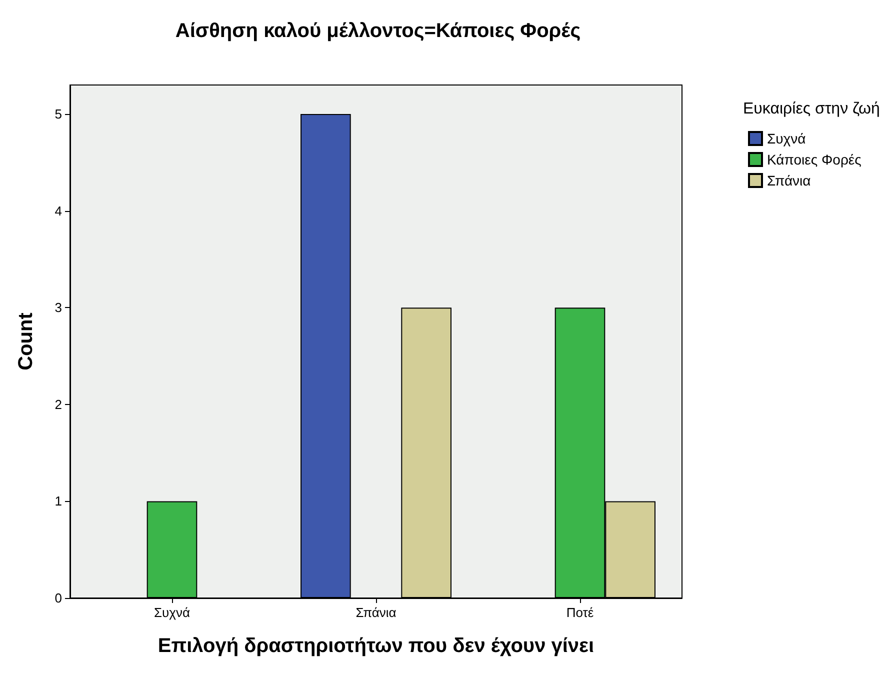  Describe the element at coordinates (376, 646) in the screenshot. I see `x-axis-title: Επιλογή δραστηριοτήτων που δεν έχουν γίνει` at that location.